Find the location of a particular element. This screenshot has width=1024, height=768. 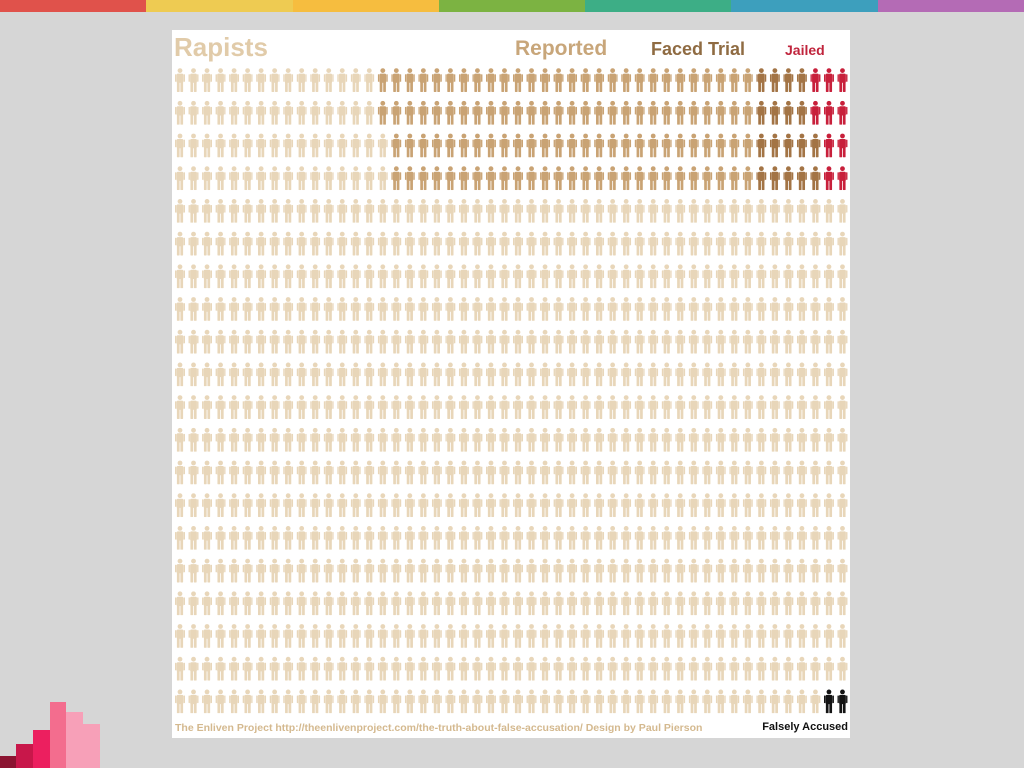

label-jailed: Jailed is located at coordinates (805, 50).